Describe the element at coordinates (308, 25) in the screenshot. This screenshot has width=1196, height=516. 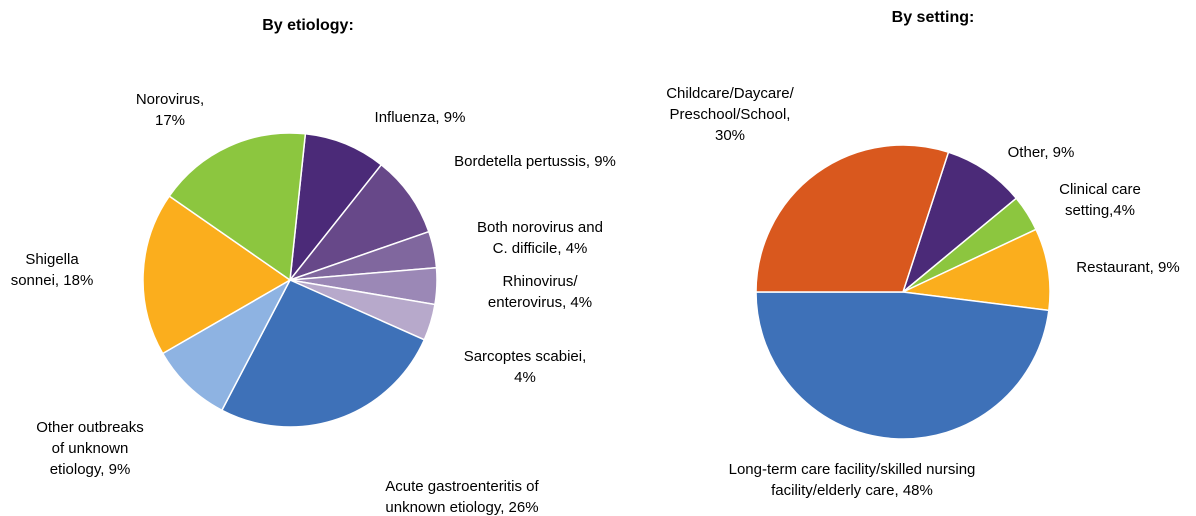
I see `chart-title: By etiology:` at that location.